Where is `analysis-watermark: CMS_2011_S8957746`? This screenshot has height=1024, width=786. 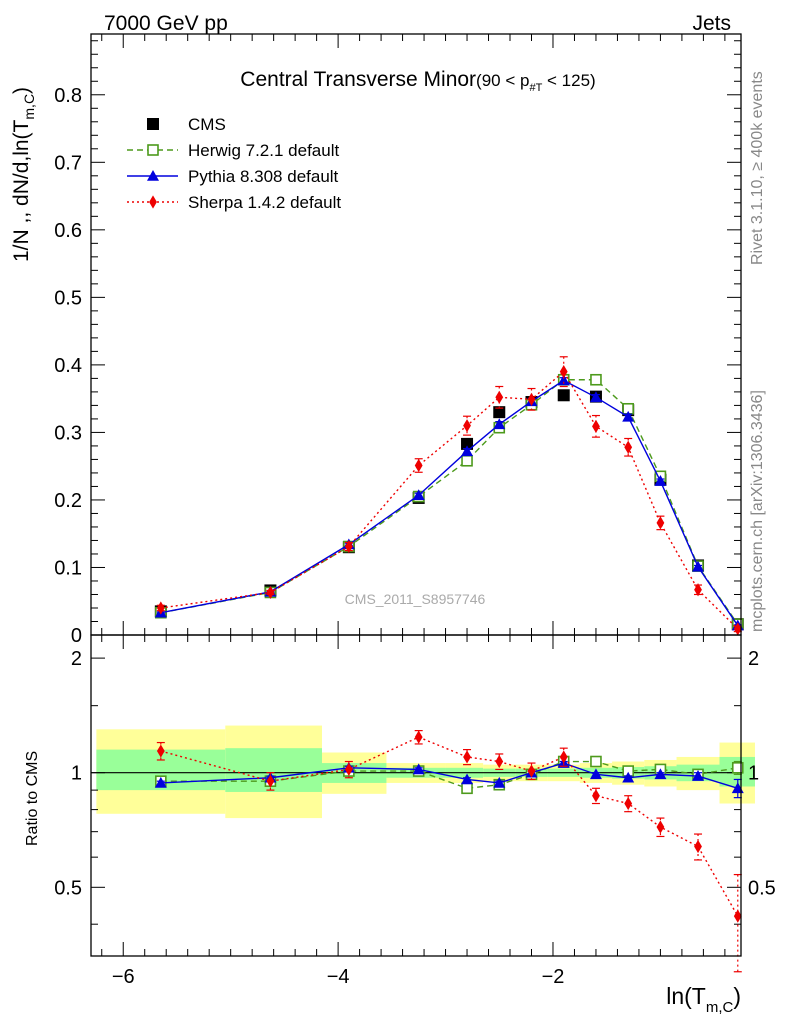
analysis-watermark: CMS_2011_S8957746 is located at coordinates (415, 599).